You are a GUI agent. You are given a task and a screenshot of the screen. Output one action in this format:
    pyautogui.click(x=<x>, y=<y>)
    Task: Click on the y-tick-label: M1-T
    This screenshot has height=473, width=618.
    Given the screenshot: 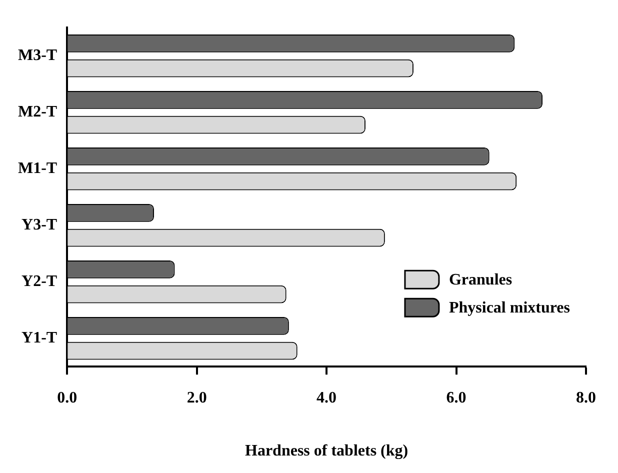 What is the action you would take?
    pyautogui.click(x=38, y=168)
    